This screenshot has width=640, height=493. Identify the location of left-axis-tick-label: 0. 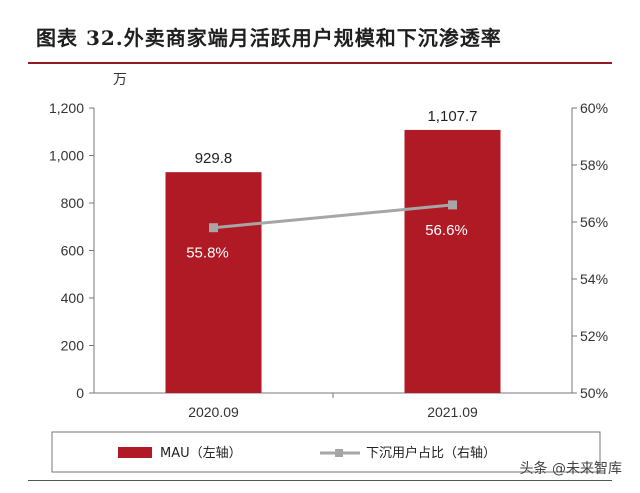
(80, 393).